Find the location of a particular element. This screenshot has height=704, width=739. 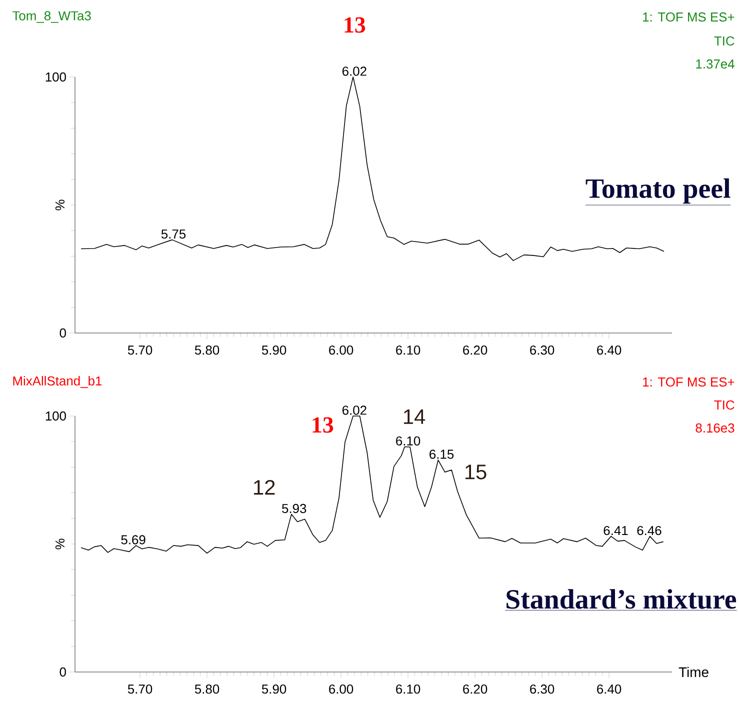

annotation: Standard’s mixture is located at coordinates (621, 599).